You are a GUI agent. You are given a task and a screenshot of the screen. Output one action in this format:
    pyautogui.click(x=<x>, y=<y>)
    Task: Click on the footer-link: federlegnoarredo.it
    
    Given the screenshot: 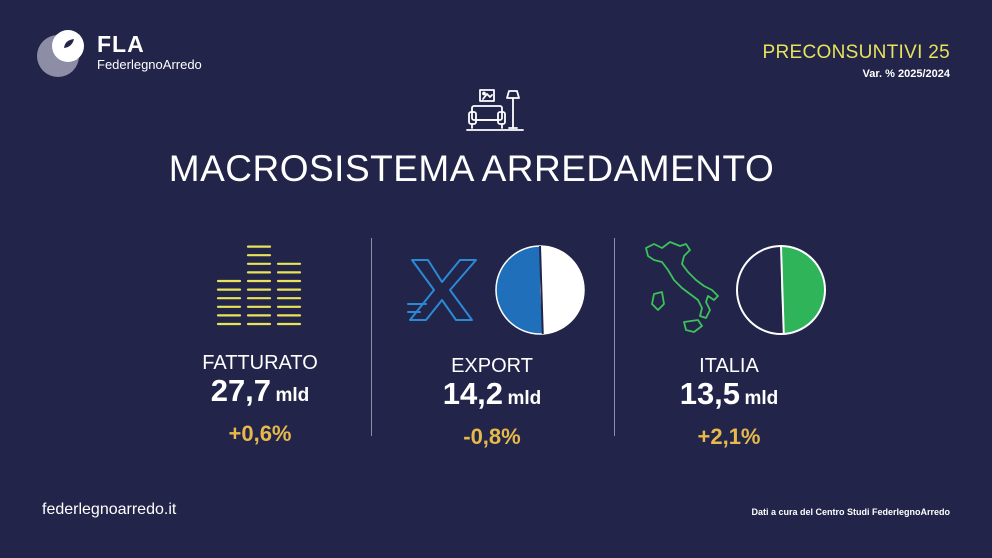 What is the action you would take?
    pyautogui.click(x=109, y=509)
    